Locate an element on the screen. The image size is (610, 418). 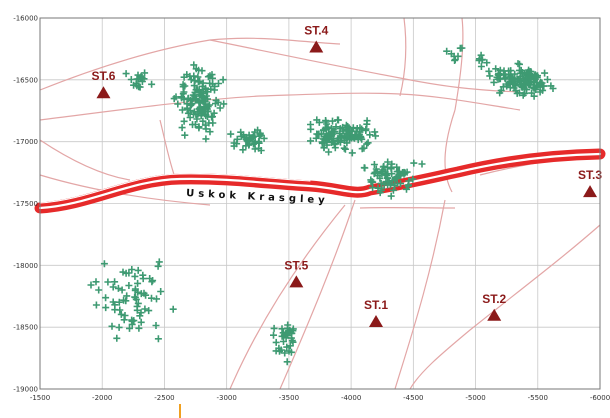
station-label: ST.1 is located at coordinates (376, 305).